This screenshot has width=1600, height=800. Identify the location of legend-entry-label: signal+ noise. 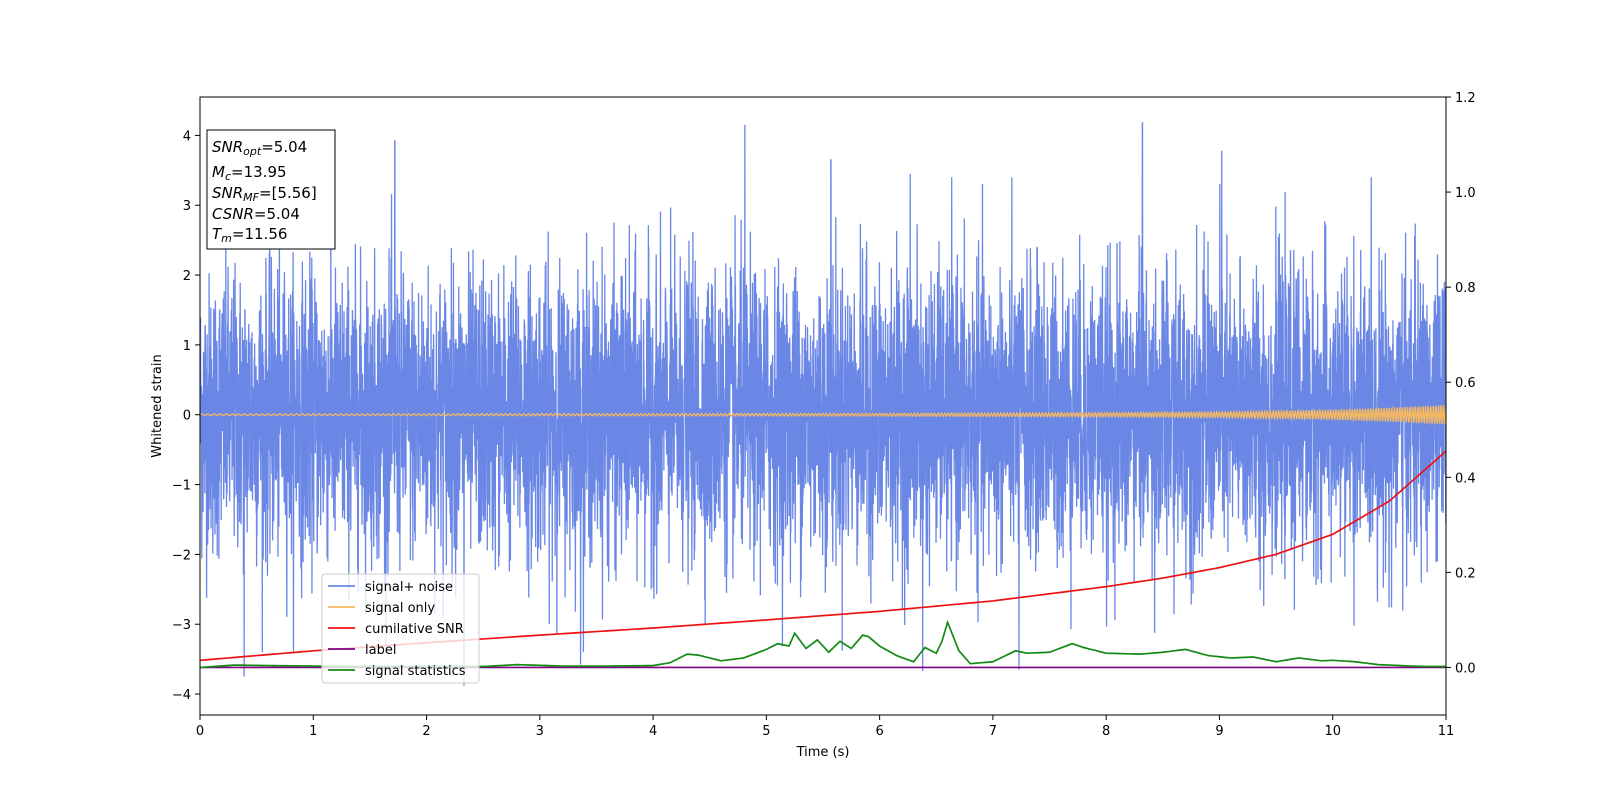
(409, 587).